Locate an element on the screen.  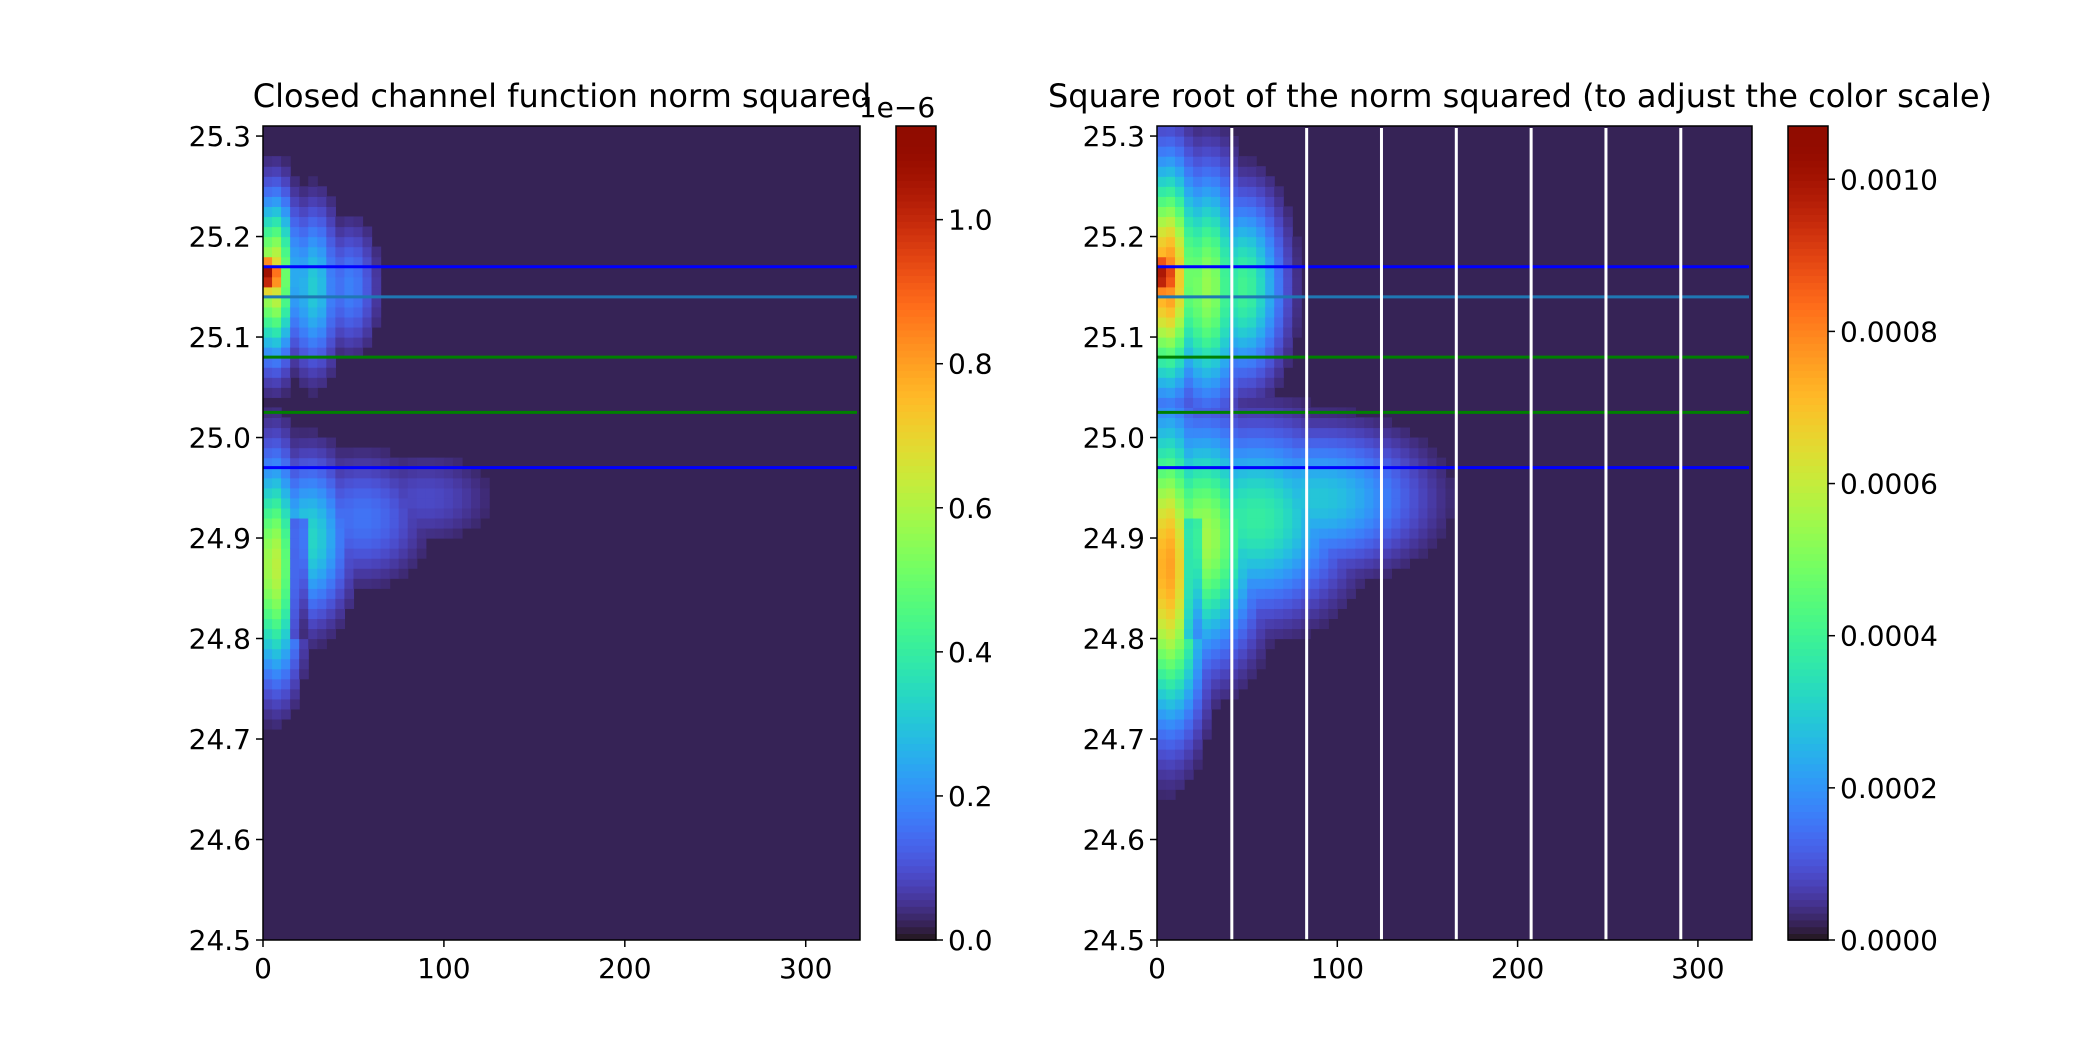
colorbar-tick-label: 0.8 is located at coordinates (970, 364).